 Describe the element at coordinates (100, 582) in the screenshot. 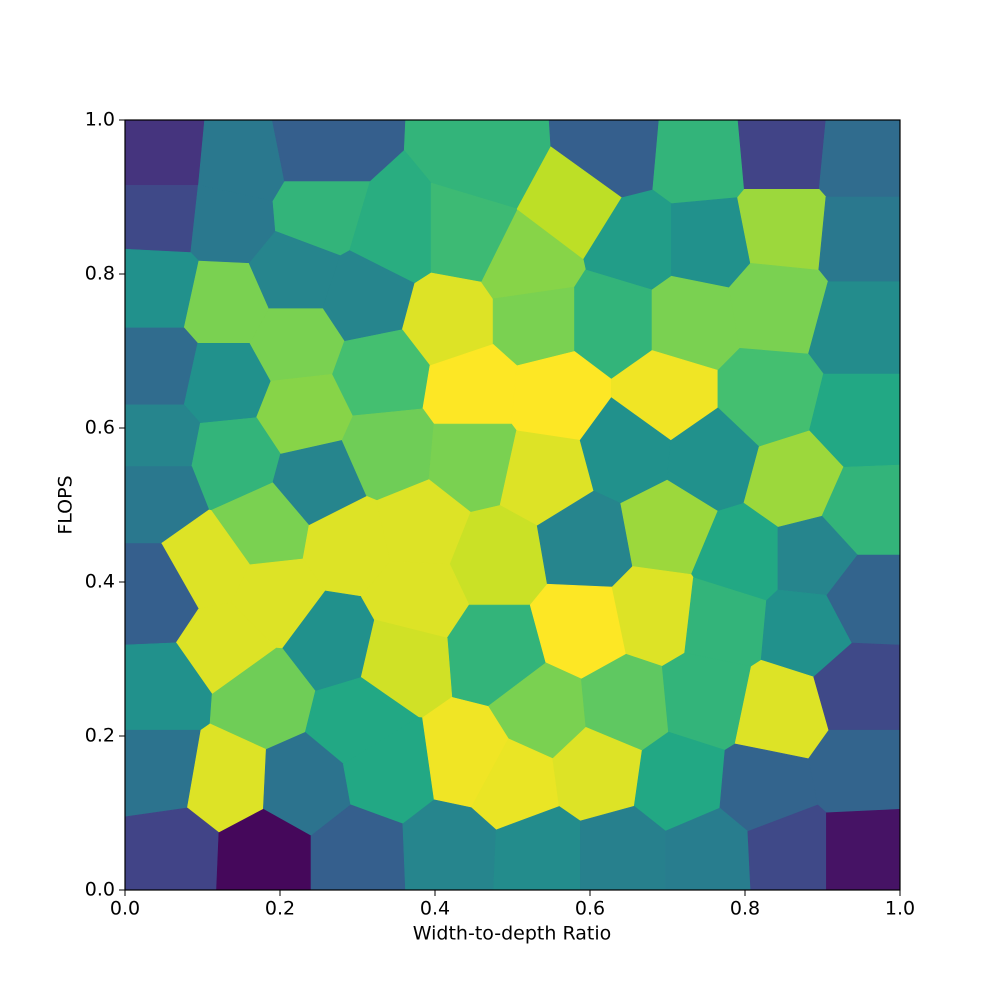

I see `y-tick-label: 0.4` at that location.